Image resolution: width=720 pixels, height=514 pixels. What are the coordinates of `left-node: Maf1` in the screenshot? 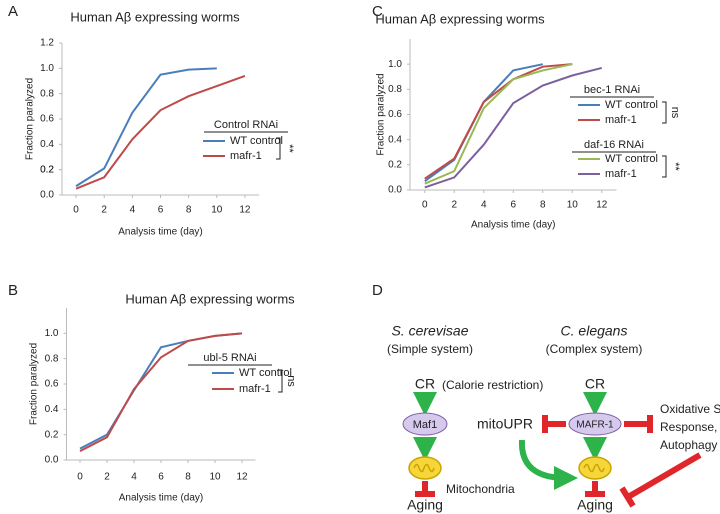 It's located at (425, 425).